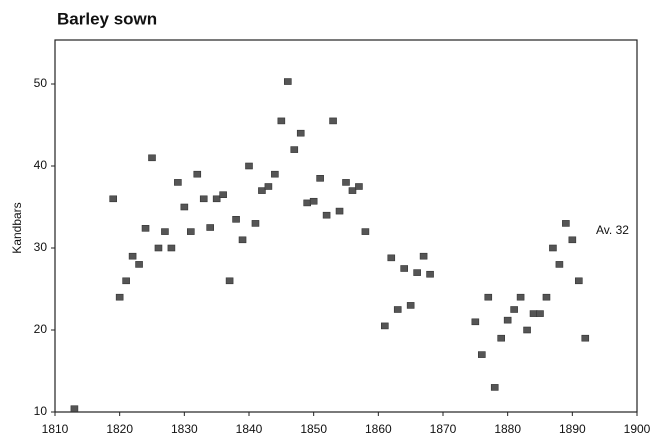  What do you see at coordinates (612, 230) in the screenshot?
I see `annotation: Av. 32` at bounding box center [612, 230].